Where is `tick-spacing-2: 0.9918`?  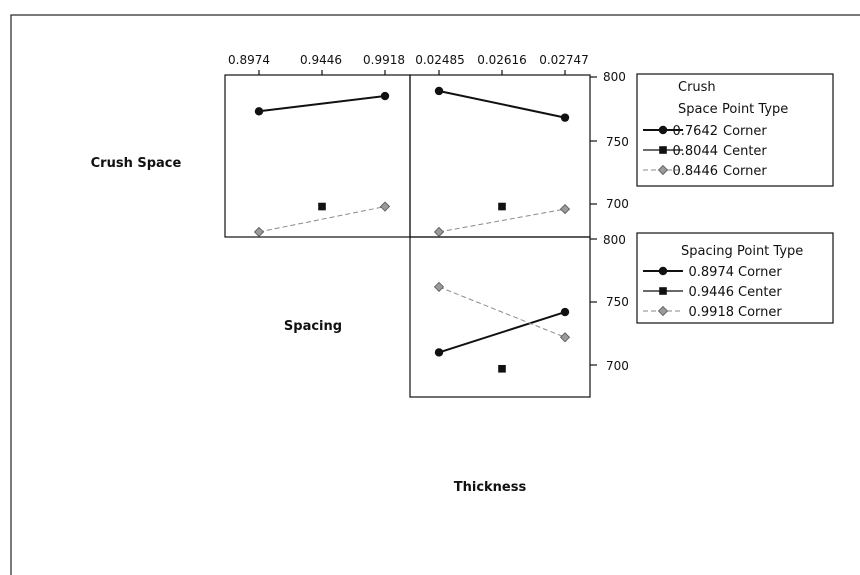 tick-spacing-2: 0.9918 is located at coordinates (384, 60).